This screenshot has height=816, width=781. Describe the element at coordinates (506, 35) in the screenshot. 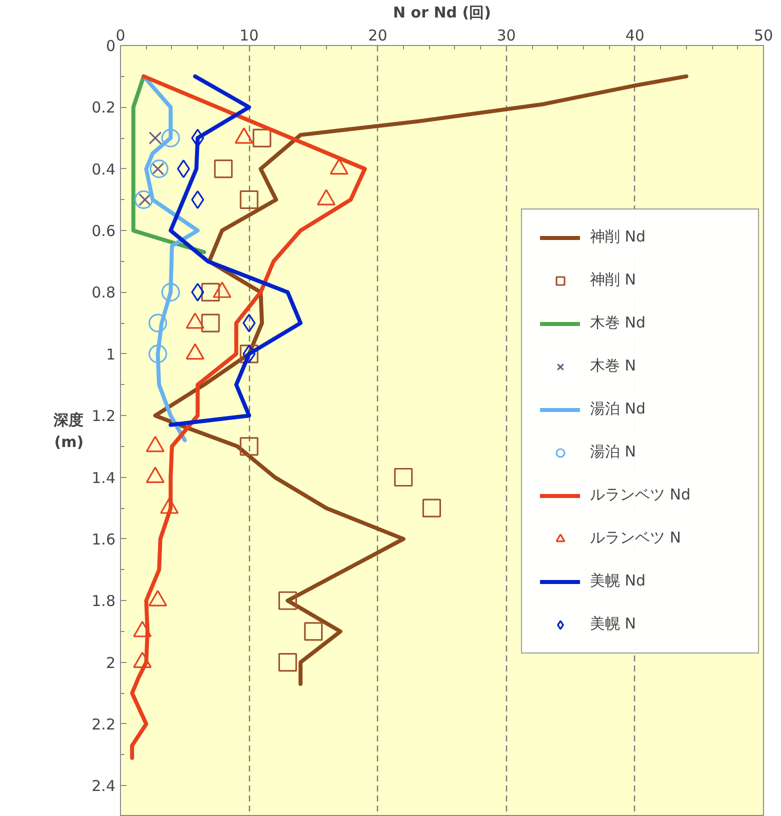

I see `x-tick-label: 30` at that location.